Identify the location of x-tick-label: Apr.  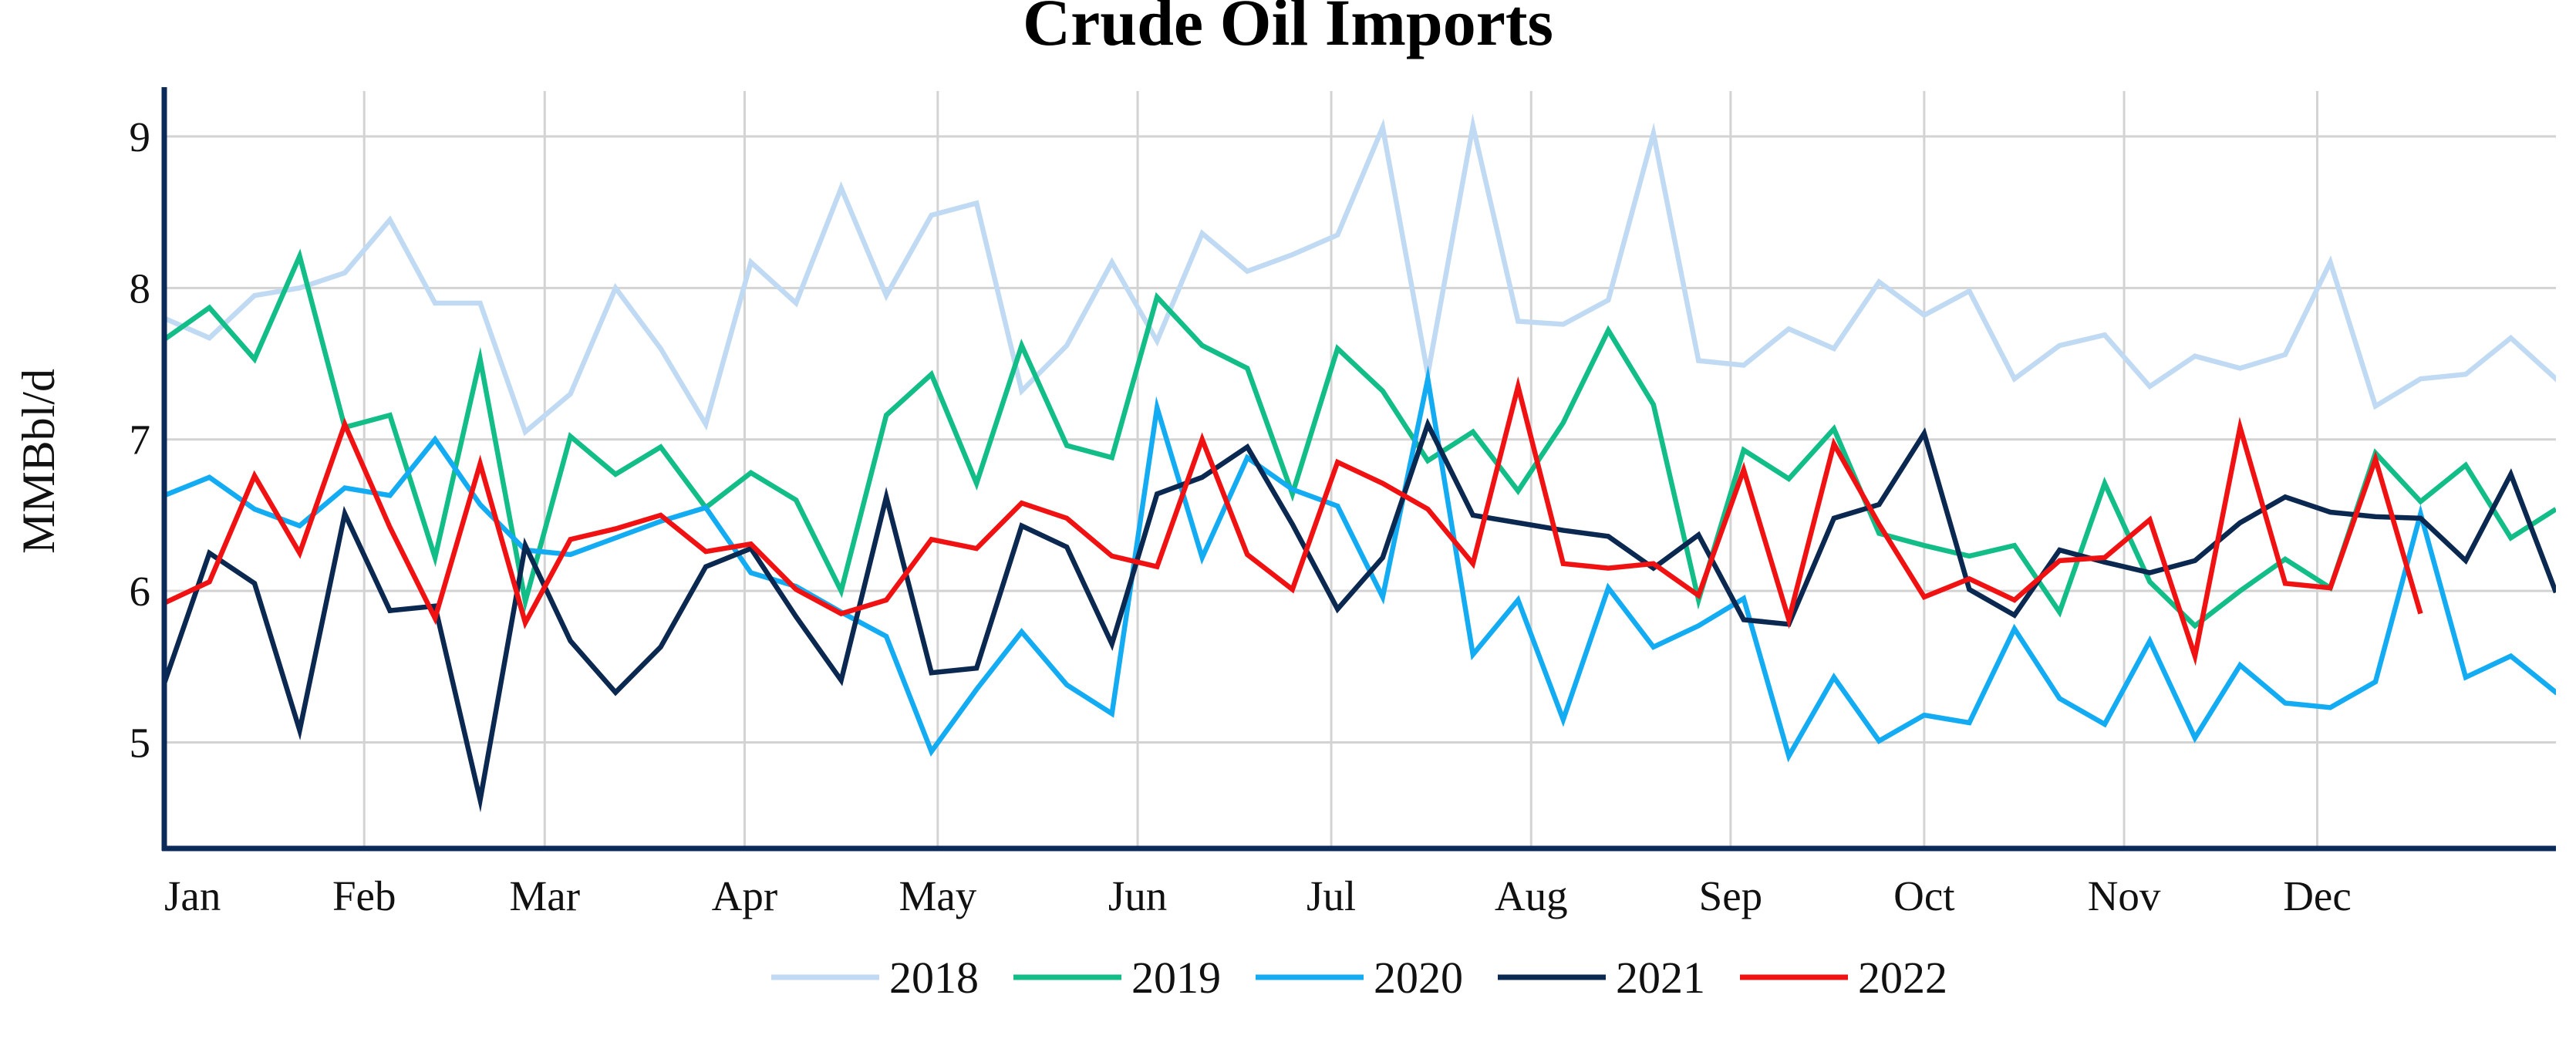
(745, 895).